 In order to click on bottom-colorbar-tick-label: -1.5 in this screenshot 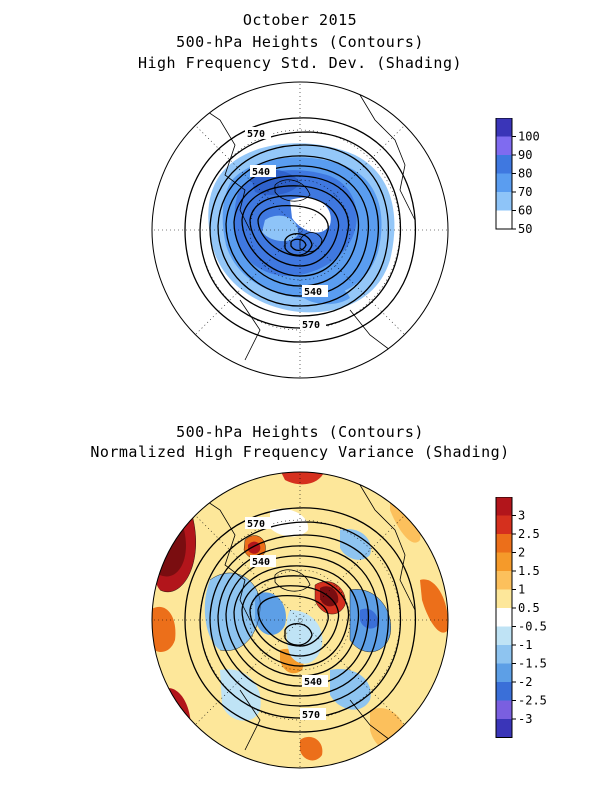, I will do `click(532, 664)`.